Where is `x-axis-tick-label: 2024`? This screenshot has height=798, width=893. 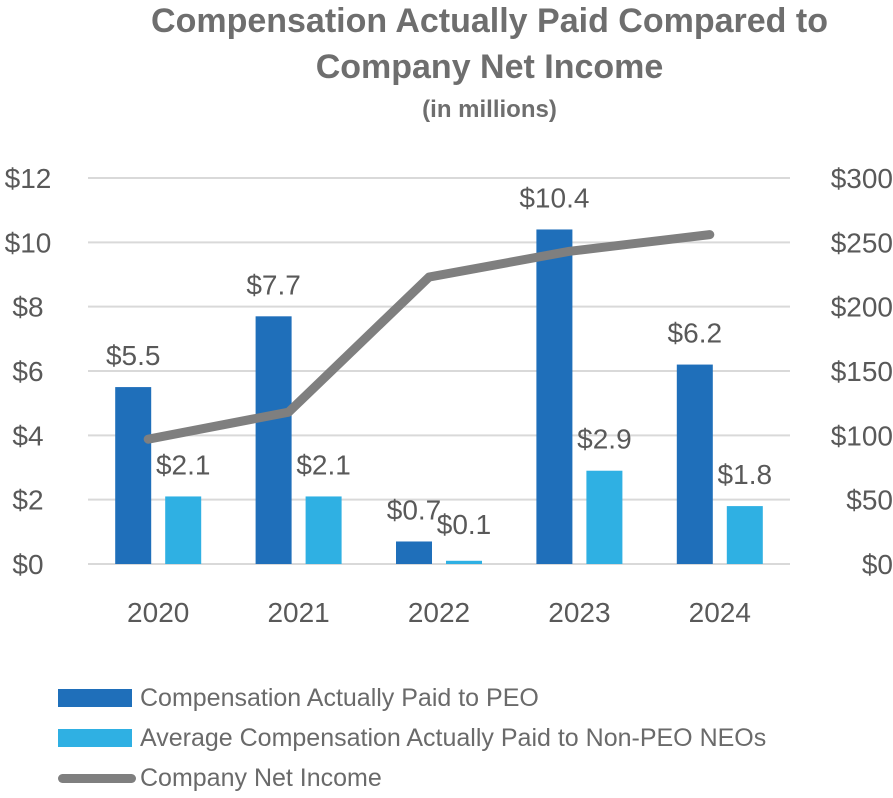 x-axis-tick-label: 2024 is located at coordinates (720, 612).